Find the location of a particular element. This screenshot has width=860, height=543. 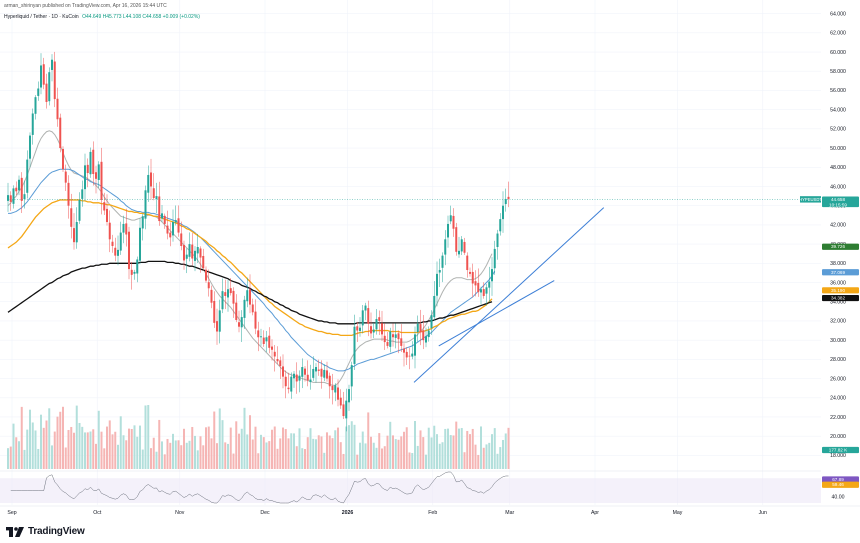

price-tick-label: 30.000 is located at coordinates (838, 341).